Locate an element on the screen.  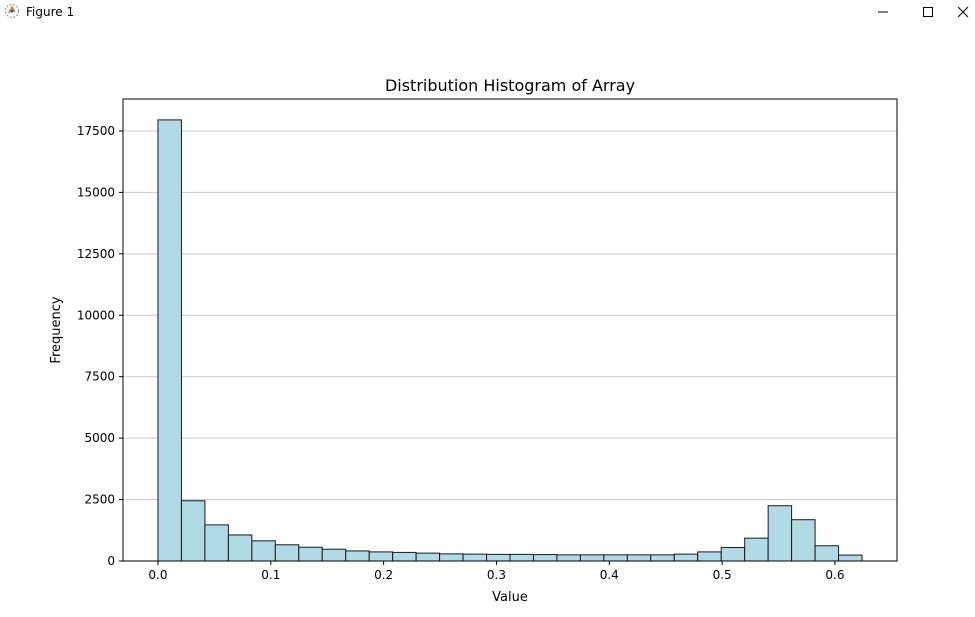
x-tick-label-1: 0.1 is located at coordinates (270, 575).